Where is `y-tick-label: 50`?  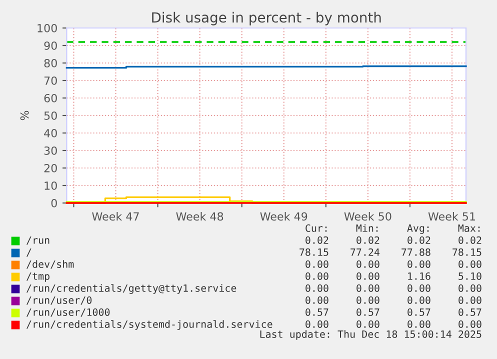
y-tick-label: 50 is located at coordinates (50, 115).